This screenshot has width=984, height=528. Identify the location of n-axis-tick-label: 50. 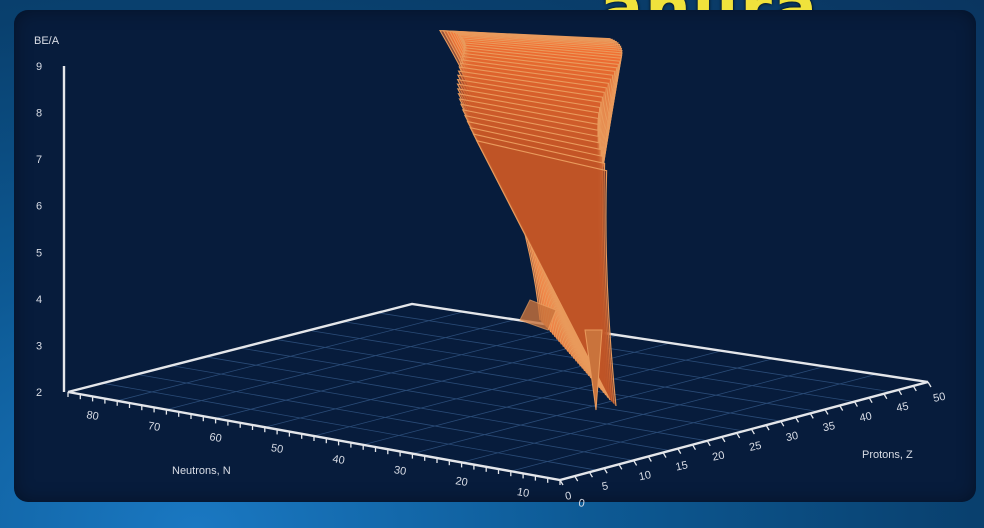
(277, 449).